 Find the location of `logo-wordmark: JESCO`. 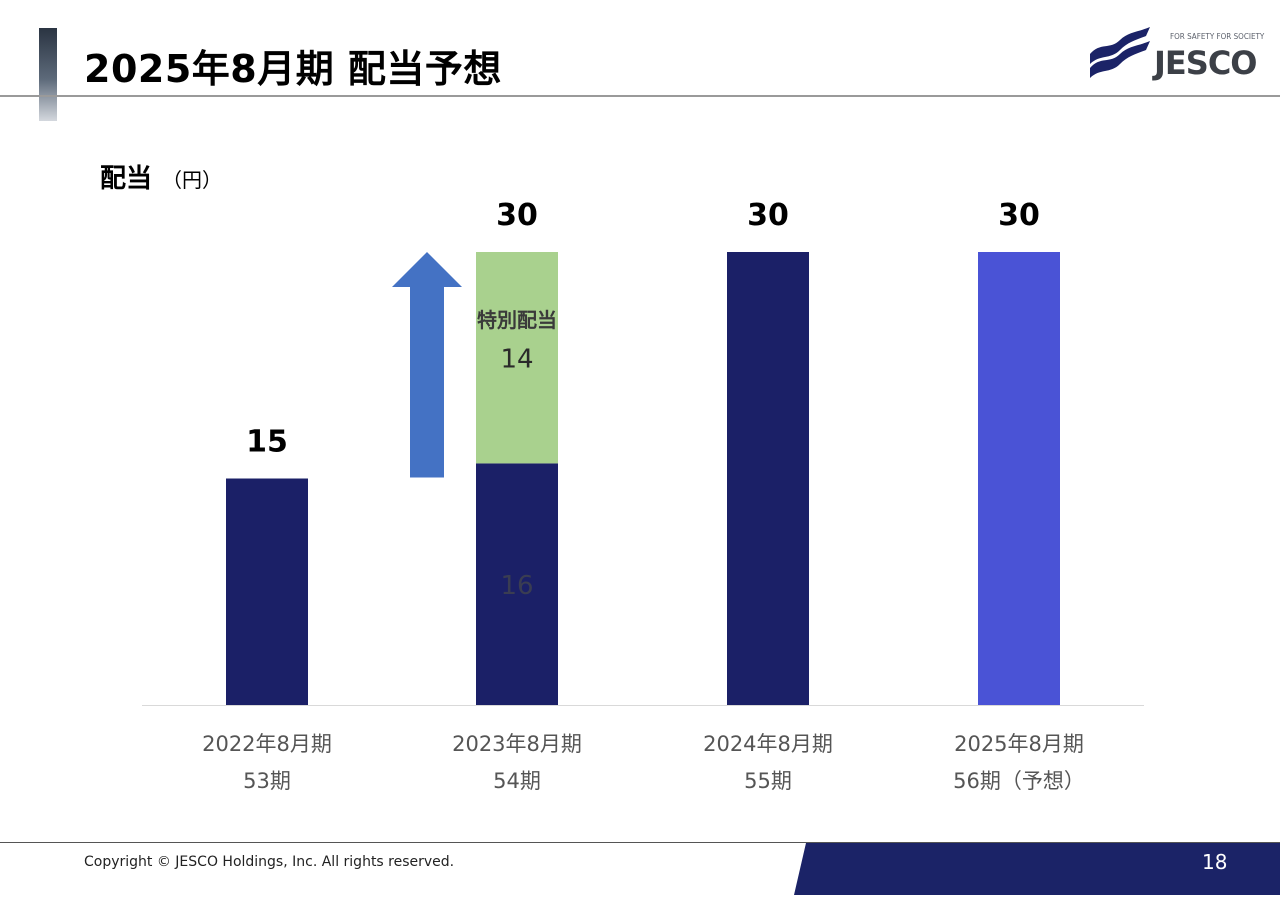

logo-wordmark: JESCO is located at coordinates (1205, 63).